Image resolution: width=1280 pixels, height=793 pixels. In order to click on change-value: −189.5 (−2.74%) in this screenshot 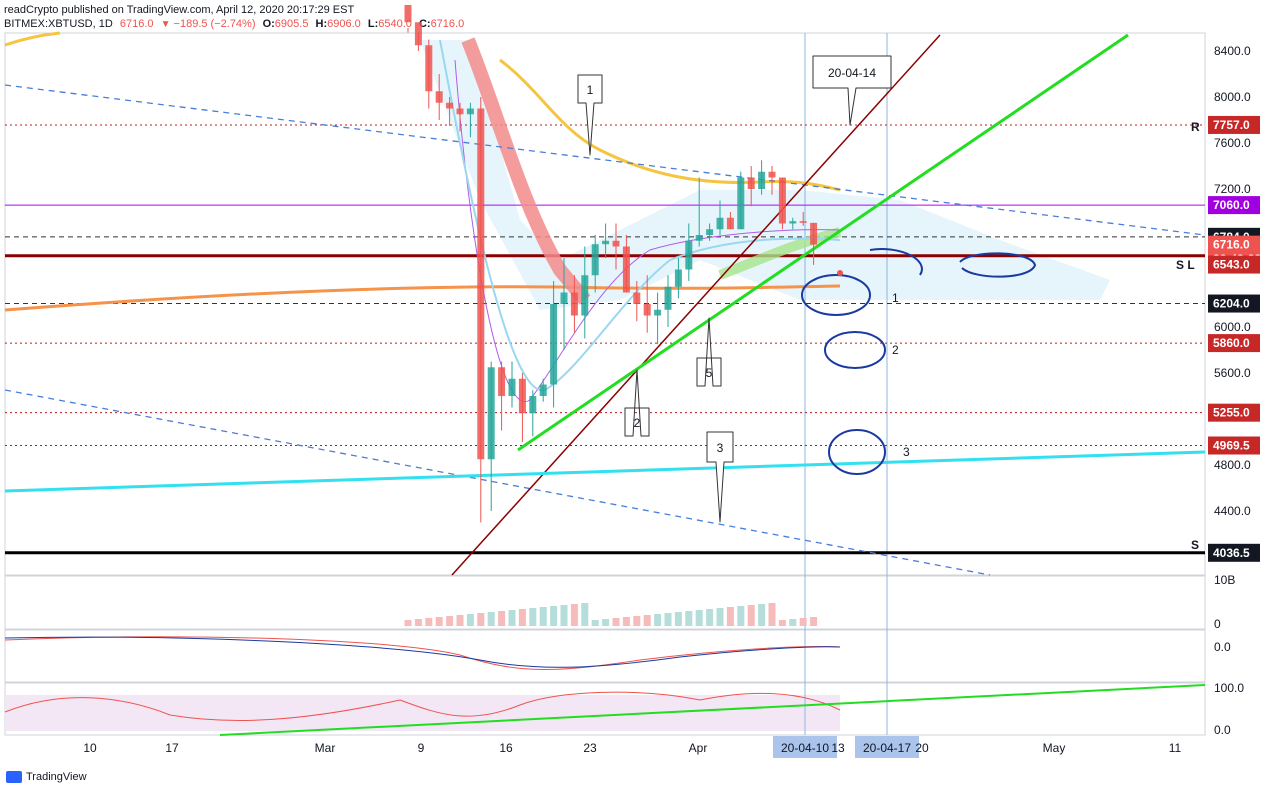, I will do `click(214, 24)`.